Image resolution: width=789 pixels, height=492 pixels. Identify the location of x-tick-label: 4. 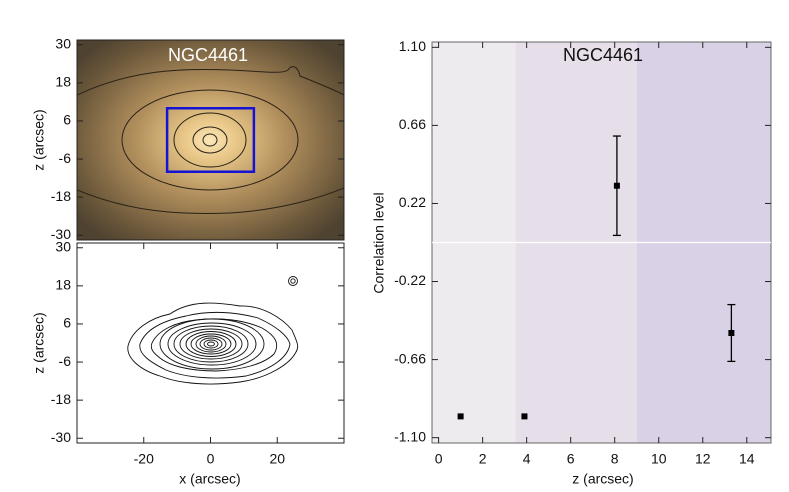
(527, 459).